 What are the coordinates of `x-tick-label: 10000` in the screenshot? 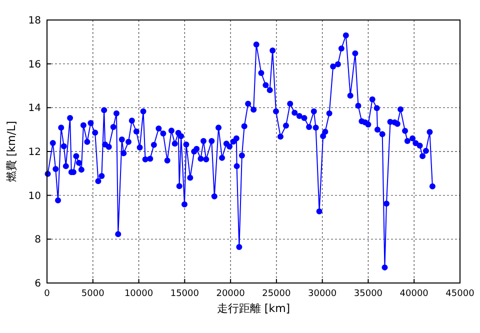 It's located at (139, 294).